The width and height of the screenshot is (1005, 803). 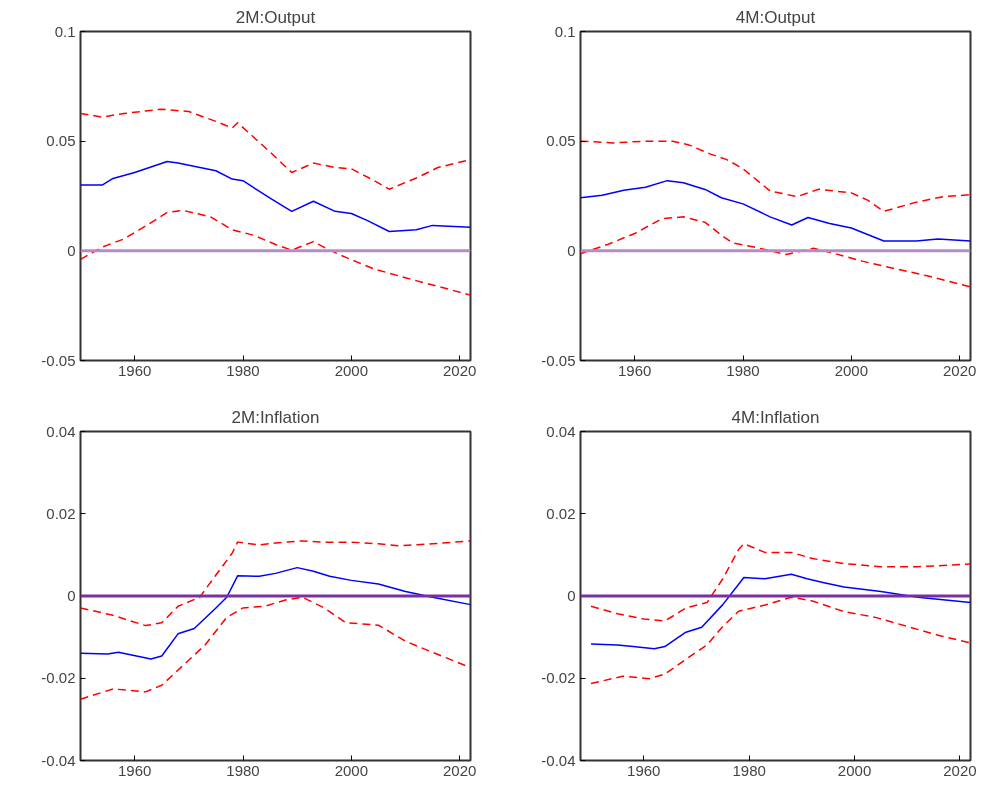 I want to click on chart-title: 2M:Inflation, so click(x=275, y=417).